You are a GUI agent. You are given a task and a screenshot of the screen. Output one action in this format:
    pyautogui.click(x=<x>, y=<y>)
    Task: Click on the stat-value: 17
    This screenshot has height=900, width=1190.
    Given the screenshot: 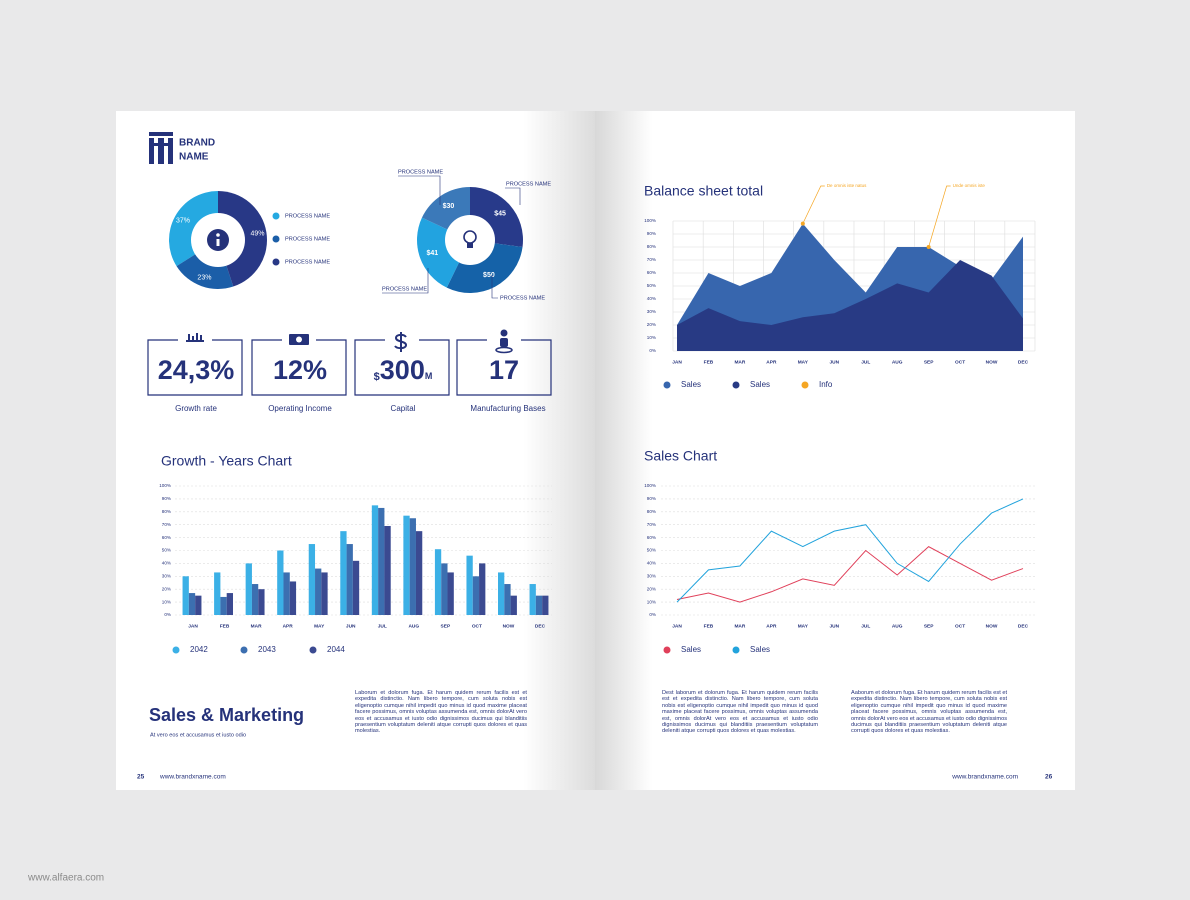 What is the action you would take?
    pyautogui.click(x=504, y=370)
    